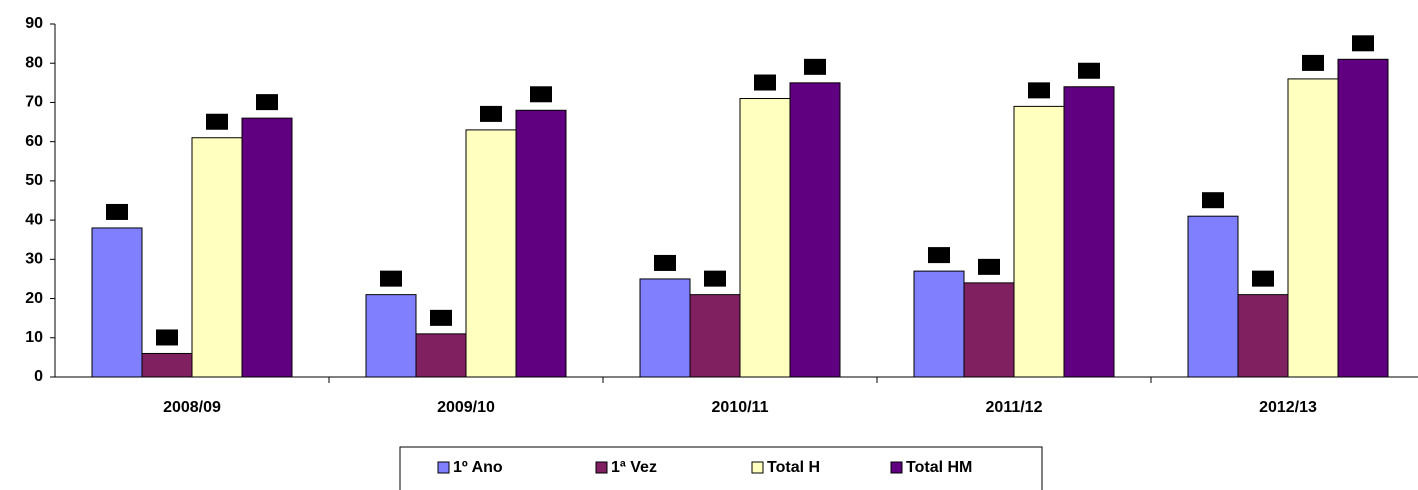  I want to click on x-tick-label: 2011/12, so click(1014, 407).